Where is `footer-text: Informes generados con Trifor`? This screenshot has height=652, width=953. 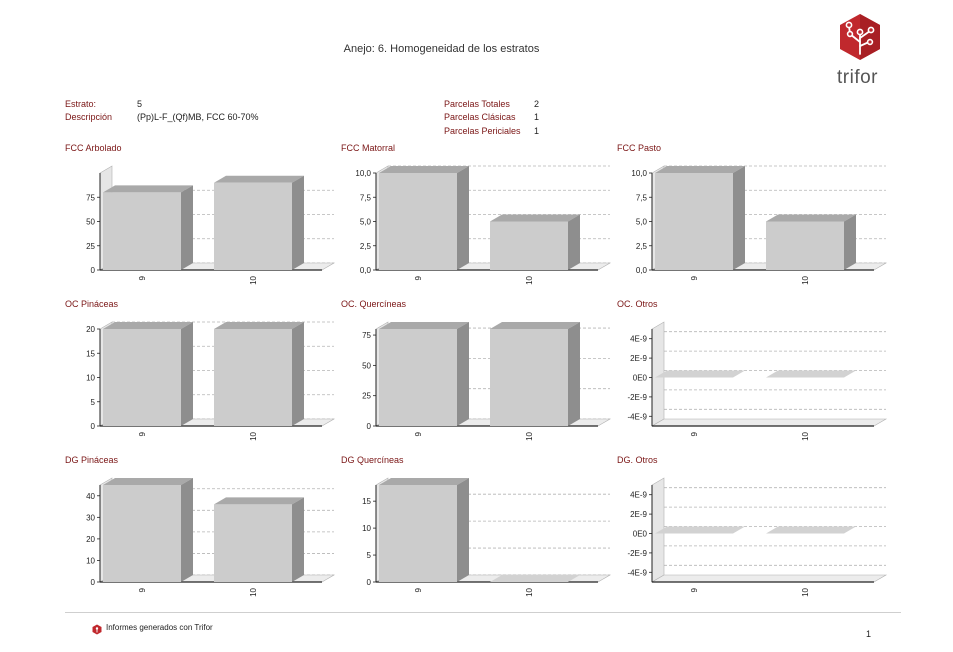
footer-text: Informes generados con Trifor is located at coordinates (159, 627).